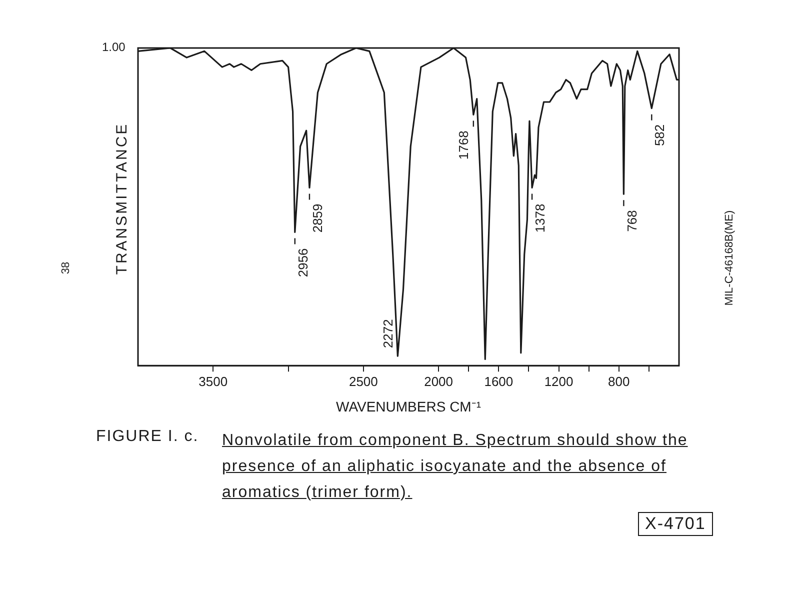  Describe the element at coordinates (388, 333) in the screenshot. I see `annotation: 2272` at that location.